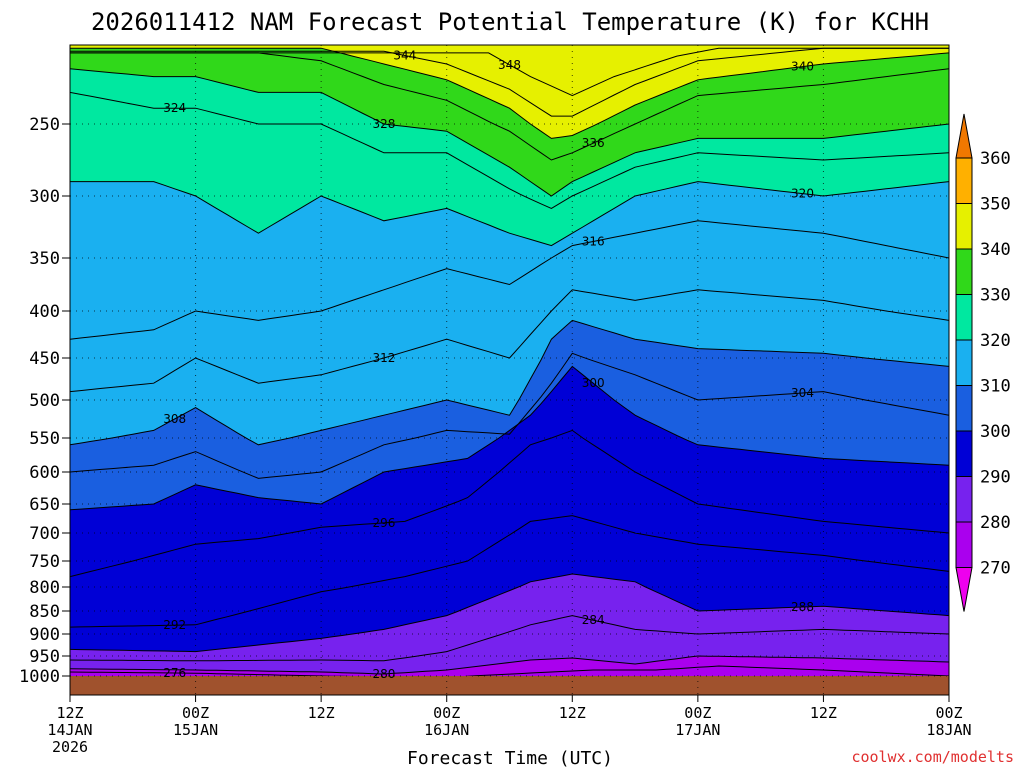 This screenshot has width=1024, height=768. I want to click on colorbar-label-300: 300, so click(995, 432).